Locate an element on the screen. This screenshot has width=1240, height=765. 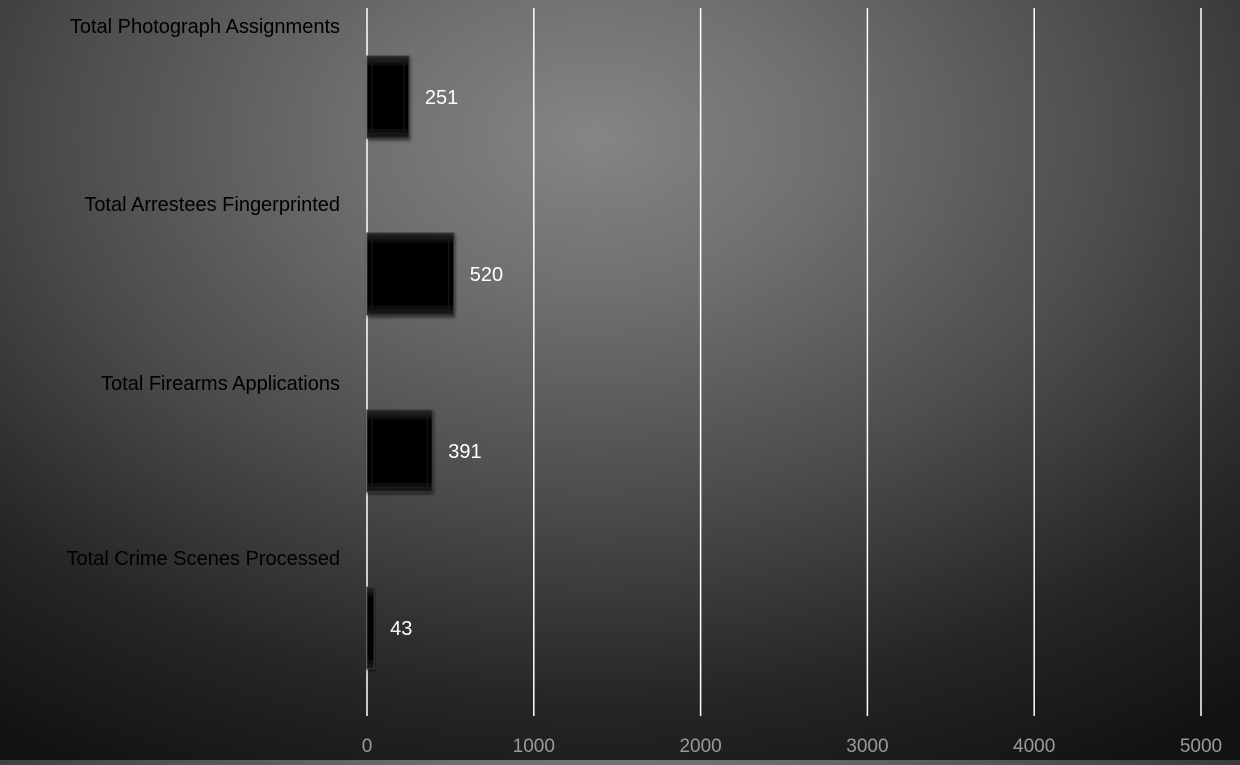
data-label: 251 is located at coordinates (441, 98).